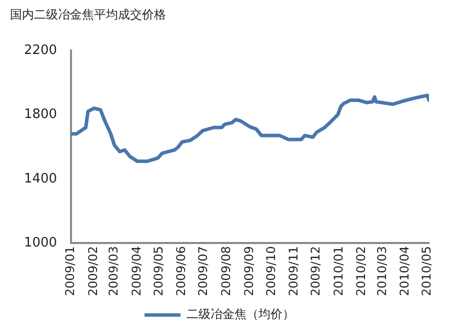  What do you see at coordinates (93, 271) in the screenshot?
I see `x-tick-label: 2009/02` at bounding box center [93, 271].